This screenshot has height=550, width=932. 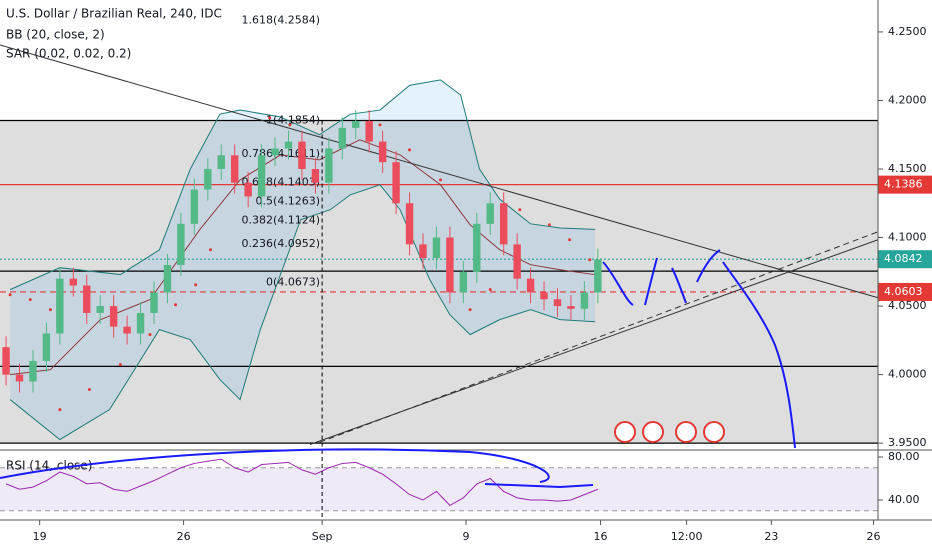 I want to click on price-label: 4.1386, so click(x=903, y=184).